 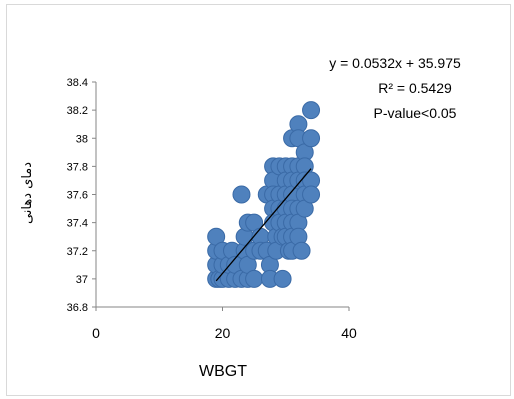 What do you see at coordinates (77, 167) in the screenshot?
I see `y-tick-label: 37.8` at bounding box center [77, 167].